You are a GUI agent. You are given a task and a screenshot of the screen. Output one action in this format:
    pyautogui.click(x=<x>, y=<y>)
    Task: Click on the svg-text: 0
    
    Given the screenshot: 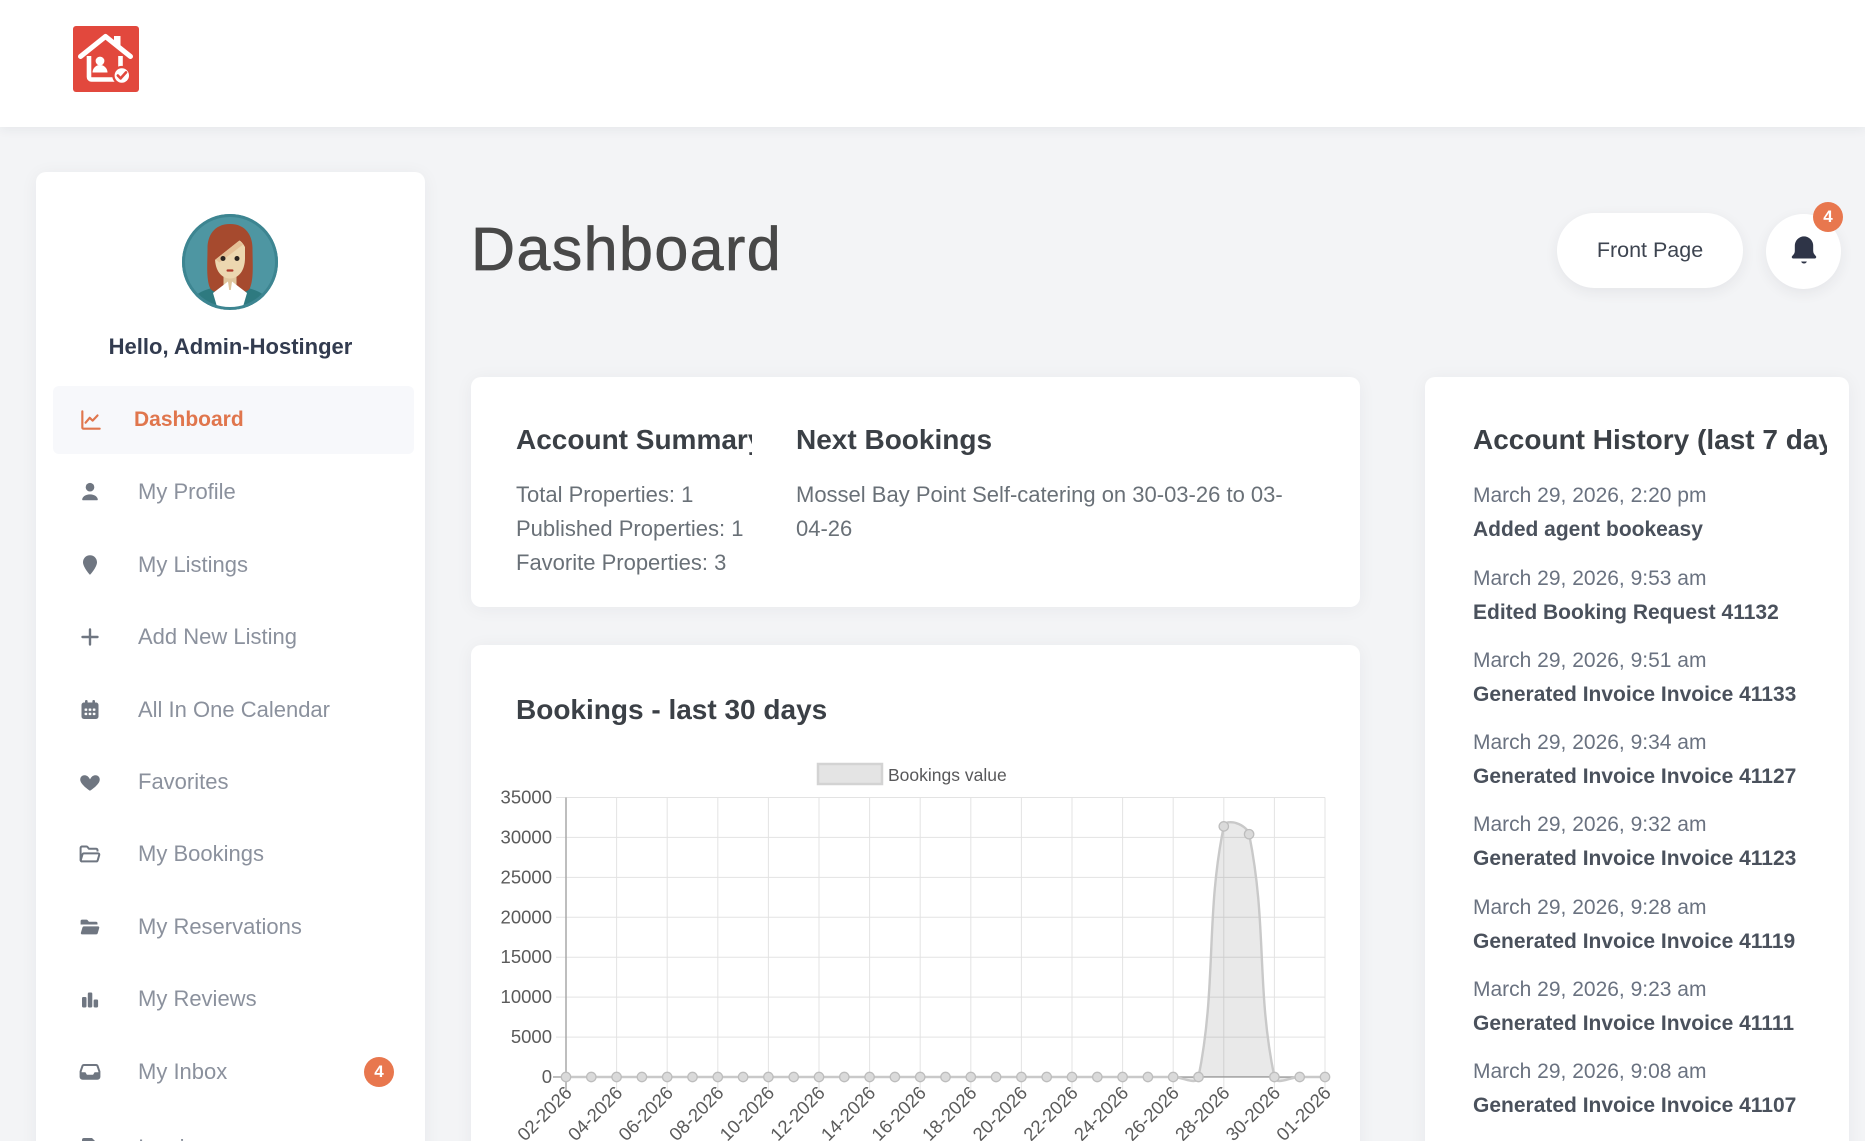 What is the action you would take?
    pyautogui.click(x=547, y=1076)
    